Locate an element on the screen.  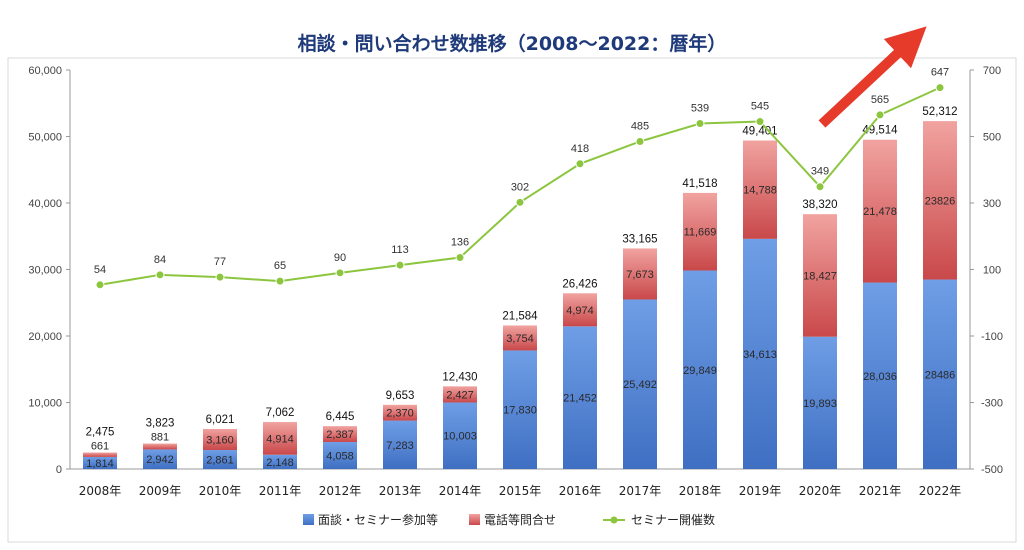
bar-total-label: 6,445 is located at coordinates (340, 417).